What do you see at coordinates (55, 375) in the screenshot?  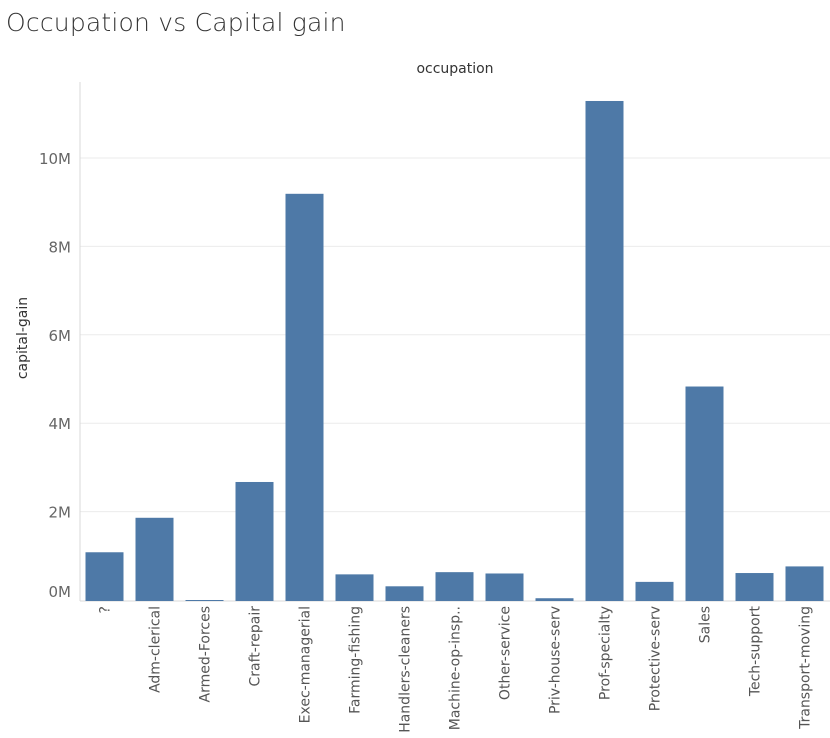 I see `y-tick-labels: 0M 2M 4M 6M 8M 10M` at bounding box center [55, 375].